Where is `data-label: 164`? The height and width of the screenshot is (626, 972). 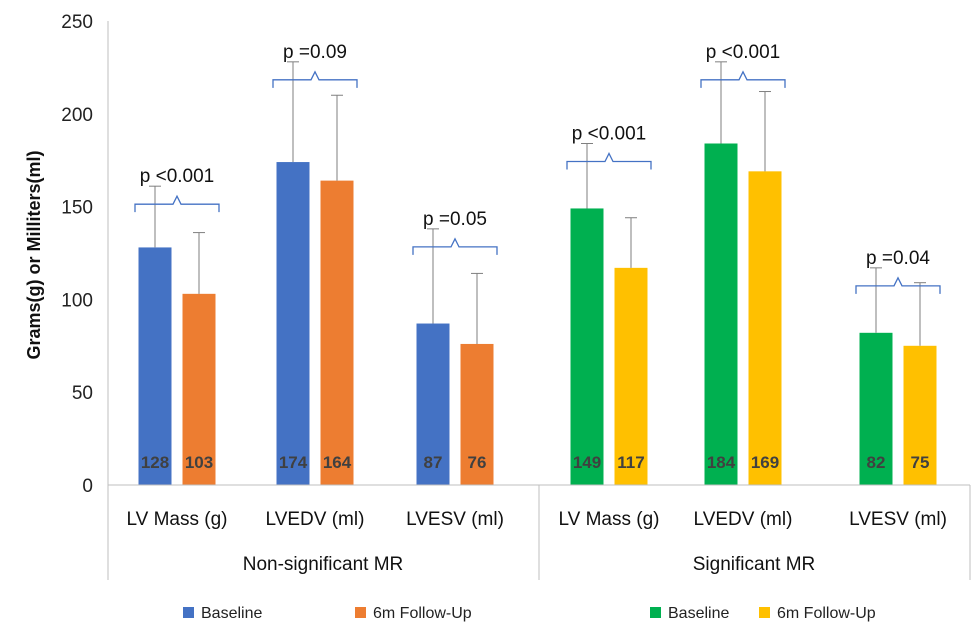
data-label: 164 is located at coordinates (337, 462).